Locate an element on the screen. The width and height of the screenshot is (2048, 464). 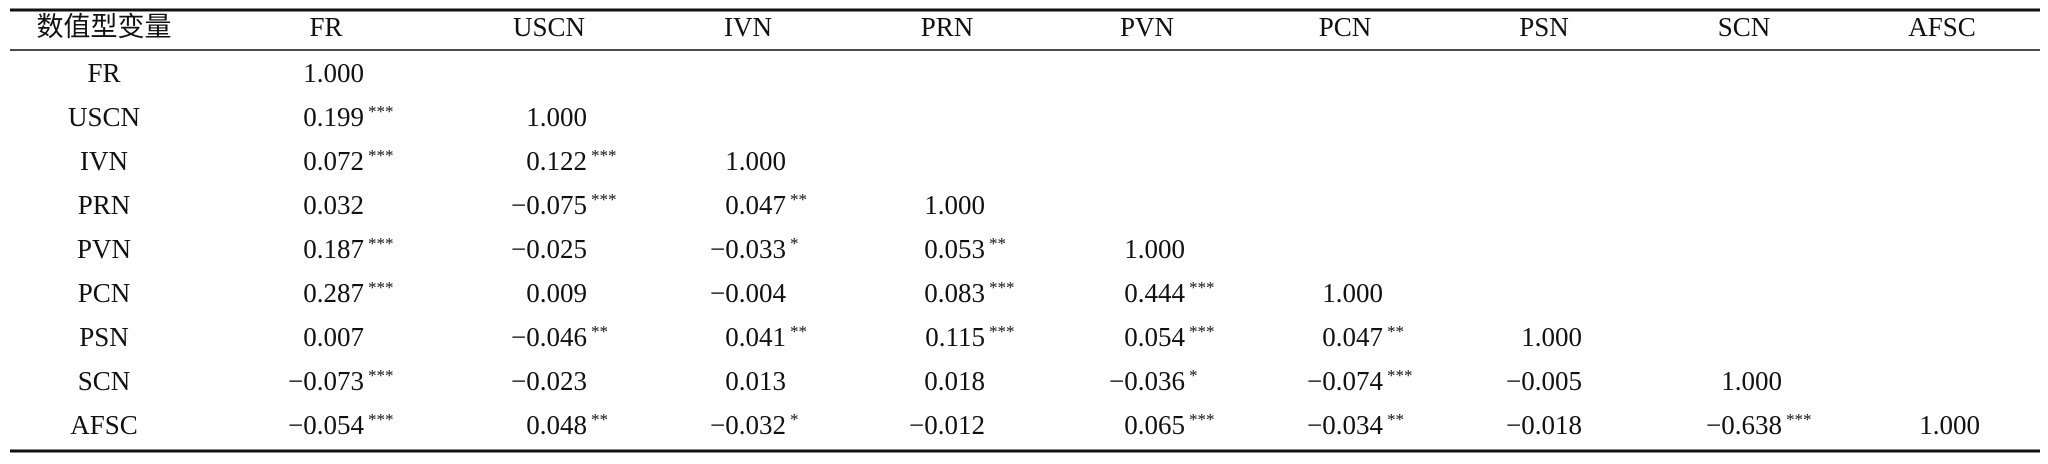
cell-value: 0.115 is located at coordinates (955, 337).